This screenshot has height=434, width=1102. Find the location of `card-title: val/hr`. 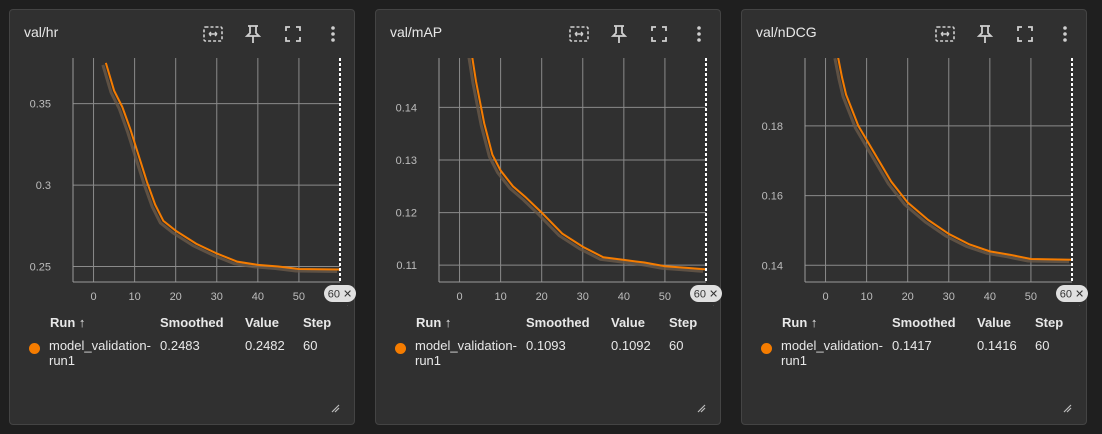

card-title: val/hr is located at coordinates (41, 32).